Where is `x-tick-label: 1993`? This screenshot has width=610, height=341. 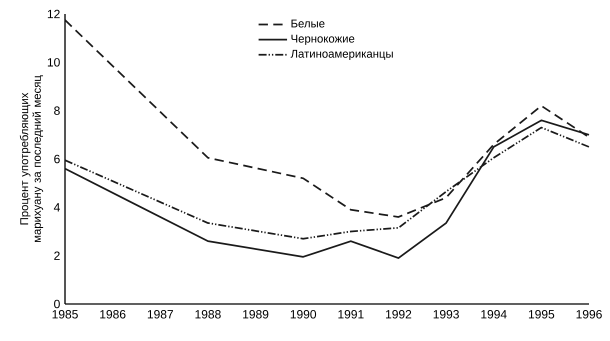
x-tick-label: 1993 is located at coordinates (446, 314).